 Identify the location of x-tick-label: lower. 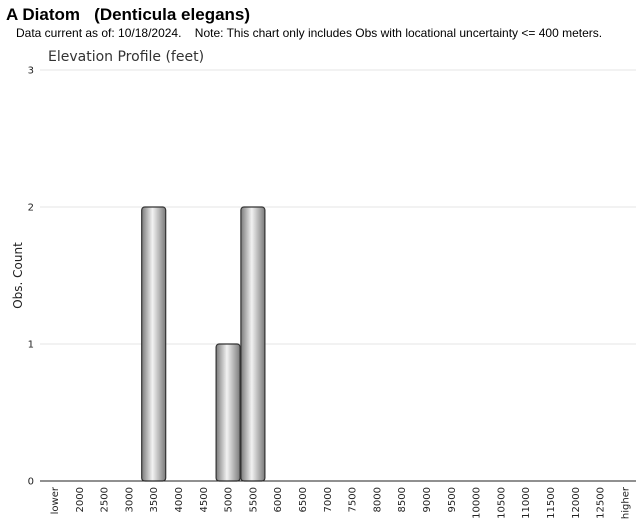
(55, 500).